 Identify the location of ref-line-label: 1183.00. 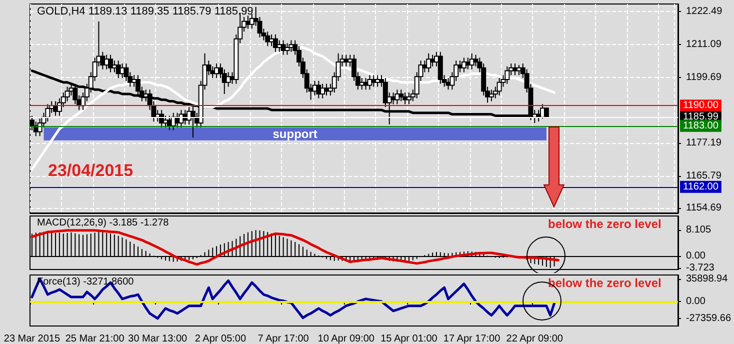
(701, 126).